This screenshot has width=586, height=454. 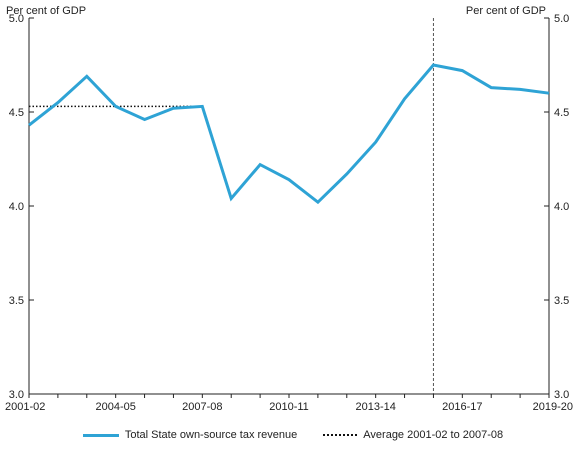 I want to click on x-tick-label: 2016-17, so click(x=462, y=407).